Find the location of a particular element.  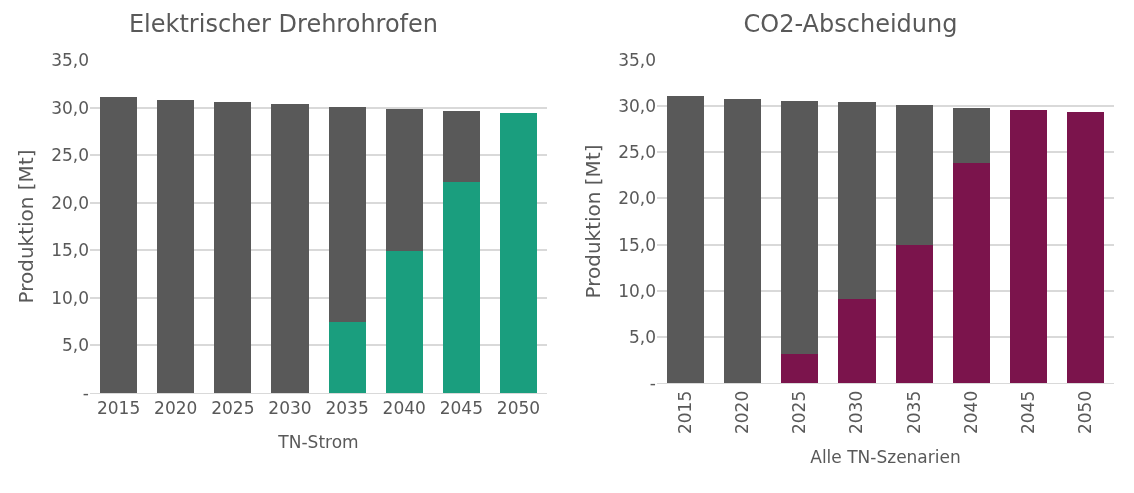

x-axis-title: TN-Strom is located at coordinates (318, 441).